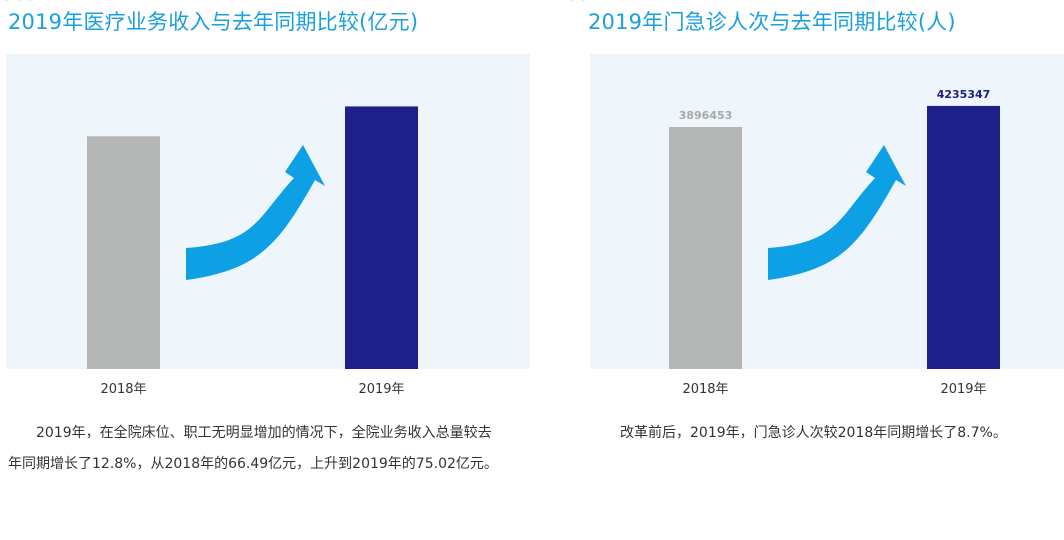 The width and height of the screenshot is (1064, 540). Describe the element at coordinates (574, 3) in the screenshot. I see `growth-rate-label: 8.7%` at that location.